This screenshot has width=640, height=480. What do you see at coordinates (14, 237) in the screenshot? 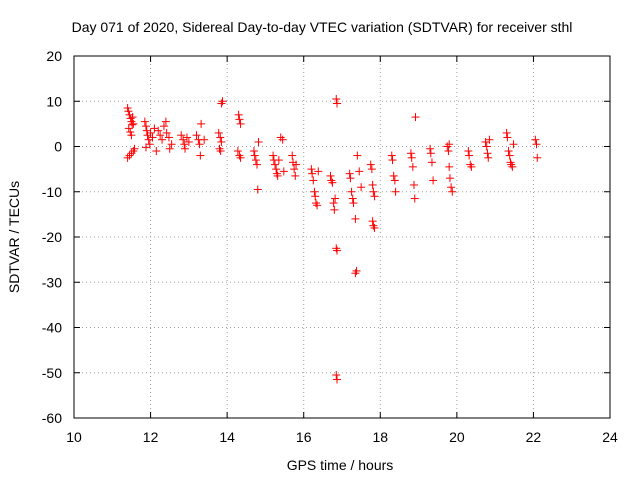
I see `y-axis-title: SDTVAR / TECUs` at bounding box center [14, 237].